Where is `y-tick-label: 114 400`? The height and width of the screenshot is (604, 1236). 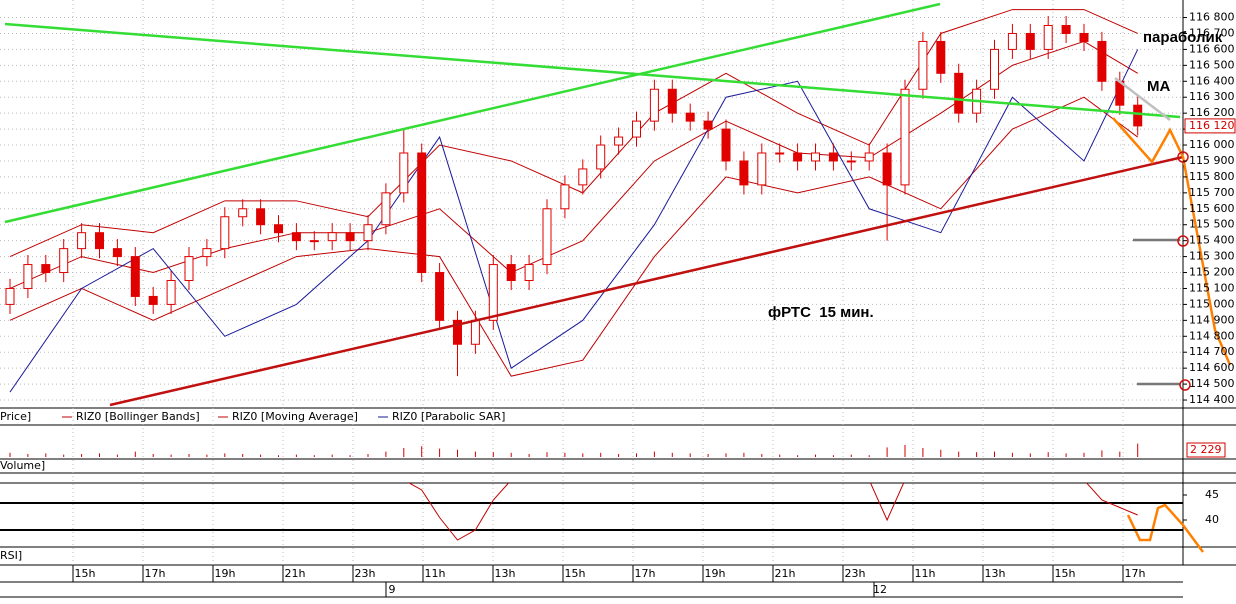
y-tick-label: 114 400 is located at coordinates (1212, 399).